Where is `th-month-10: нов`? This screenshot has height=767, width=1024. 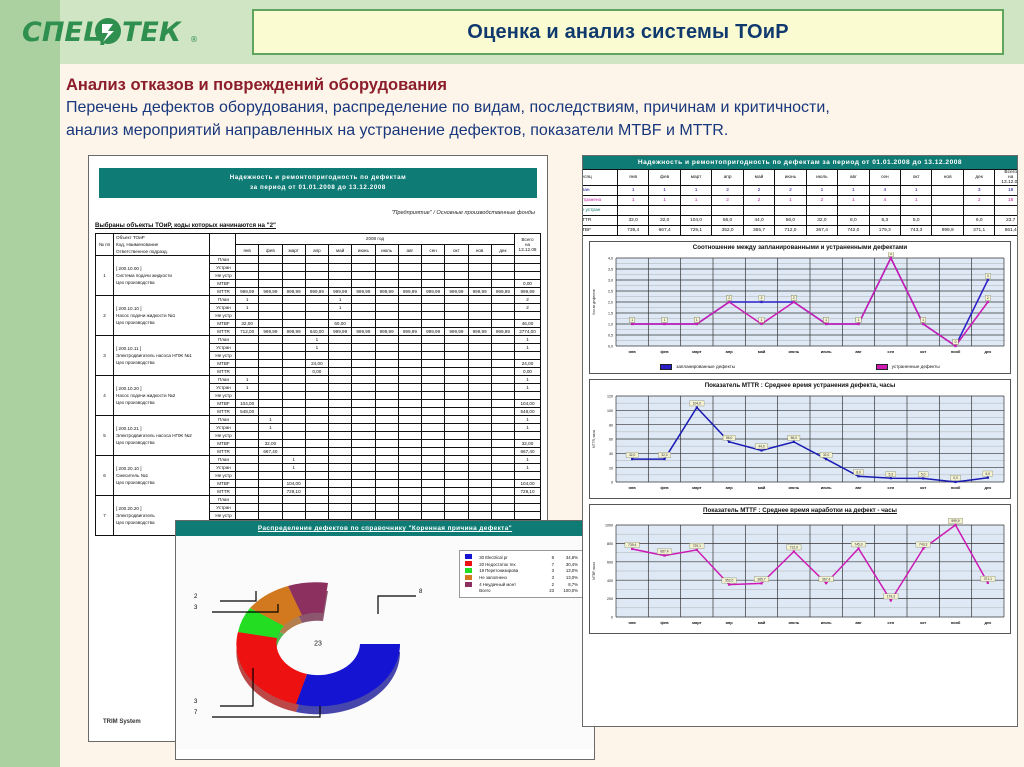
th-month-10: нов is located at coordinates (479, 250).